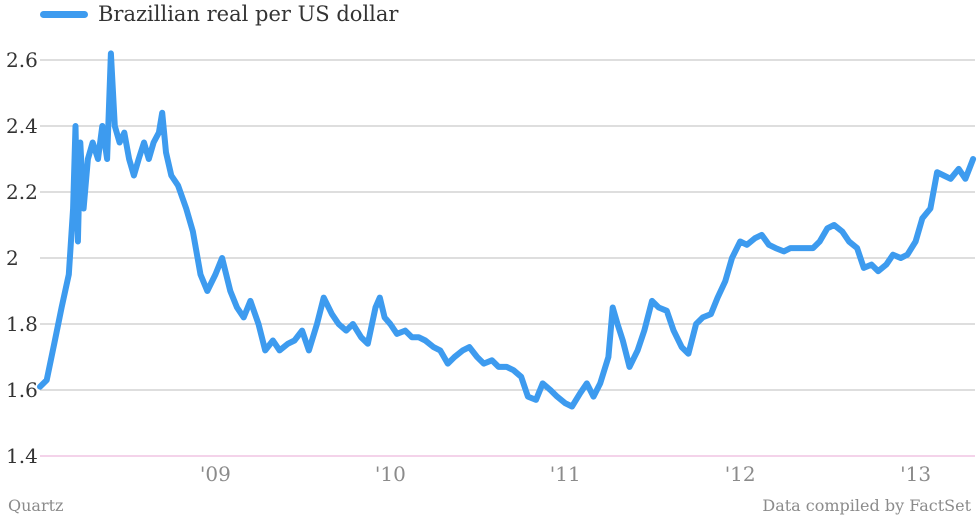  What do you see at coordinates (22, 456) in the screenshot?
I see `y-tick-label: 1.4` at bounding box center [22, 456].